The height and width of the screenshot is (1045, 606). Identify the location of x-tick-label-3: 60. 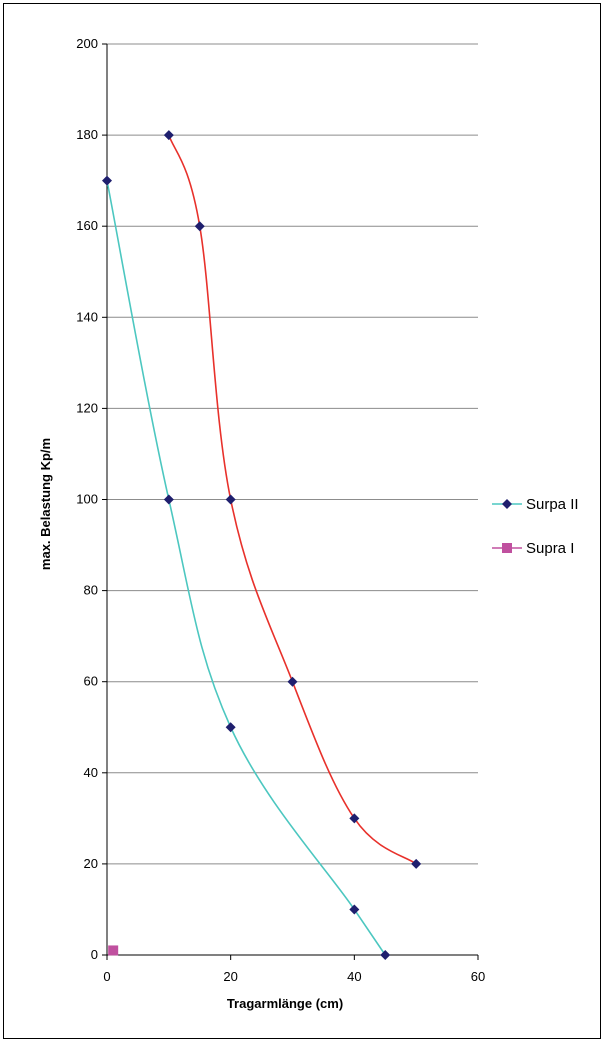
(478, 976).